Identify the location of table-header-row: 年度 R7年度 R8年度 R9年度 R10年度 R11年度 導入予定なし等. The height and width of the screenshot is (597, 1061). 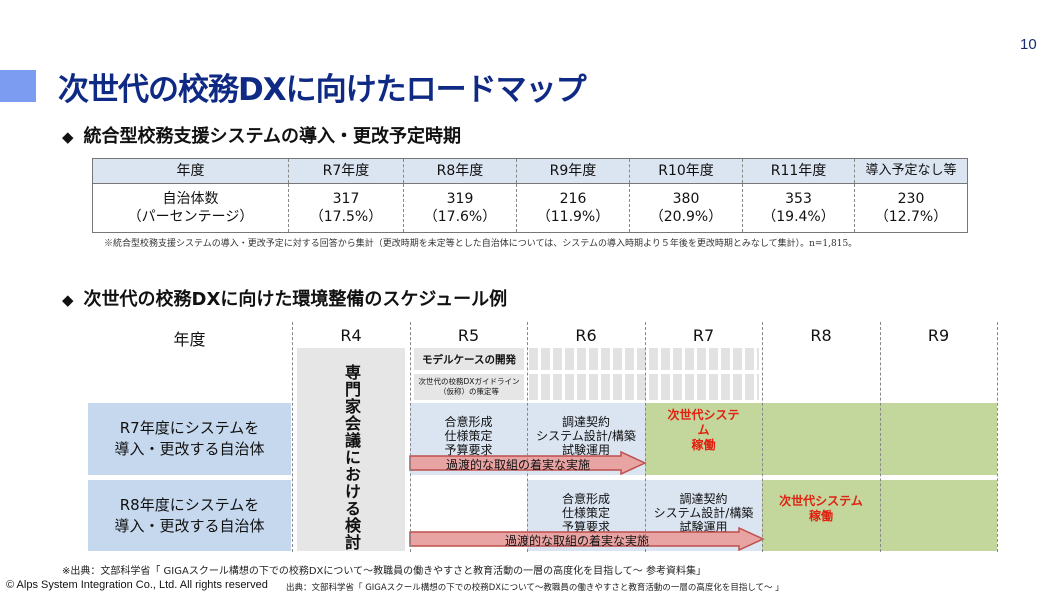
(530, 171).